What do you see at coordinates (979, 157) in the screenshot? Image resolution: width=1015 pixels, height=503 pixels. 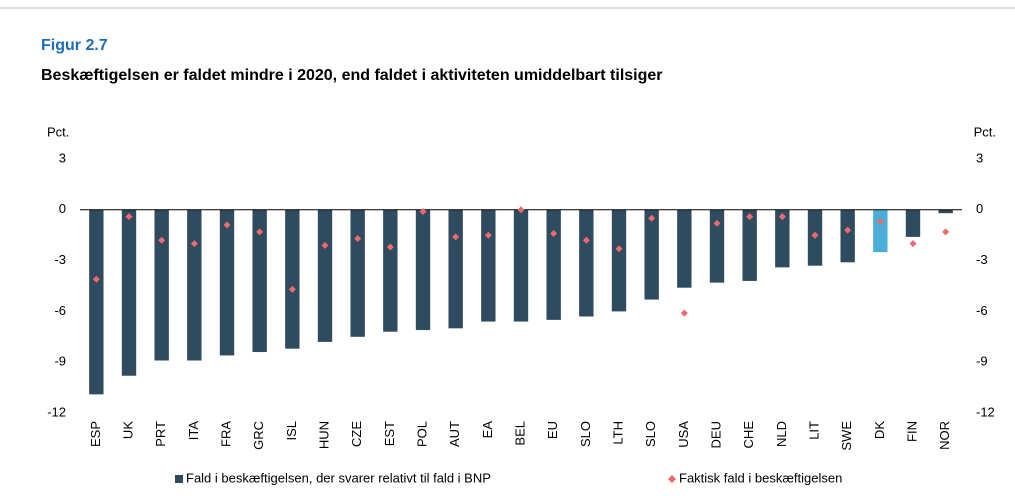 I see `y2-tick-label: 3` at bounding box center [979, 157].